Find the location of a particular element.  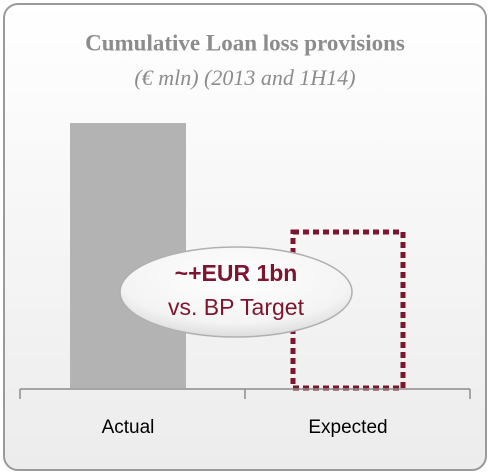

x-tick-label: Actual is located at coordinates (128, 427).